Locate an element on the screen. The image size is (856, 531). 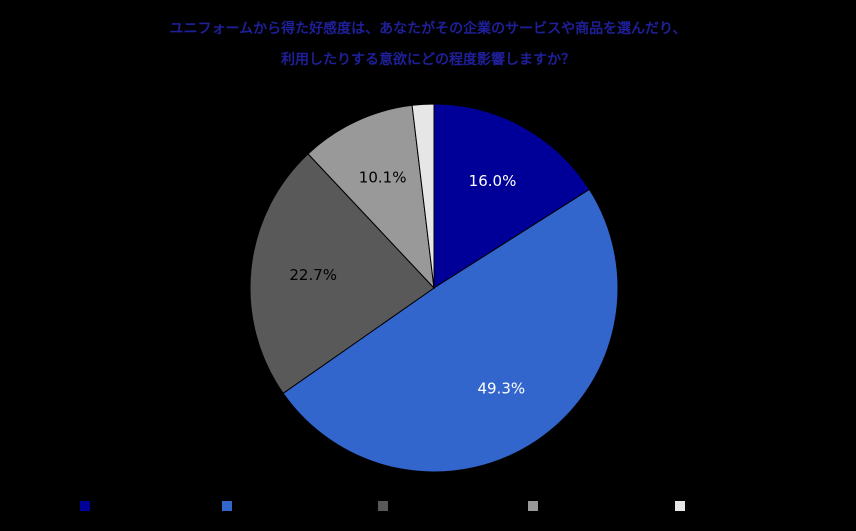
pie-label-3: 22.7% is located at coordinates (313, 275).